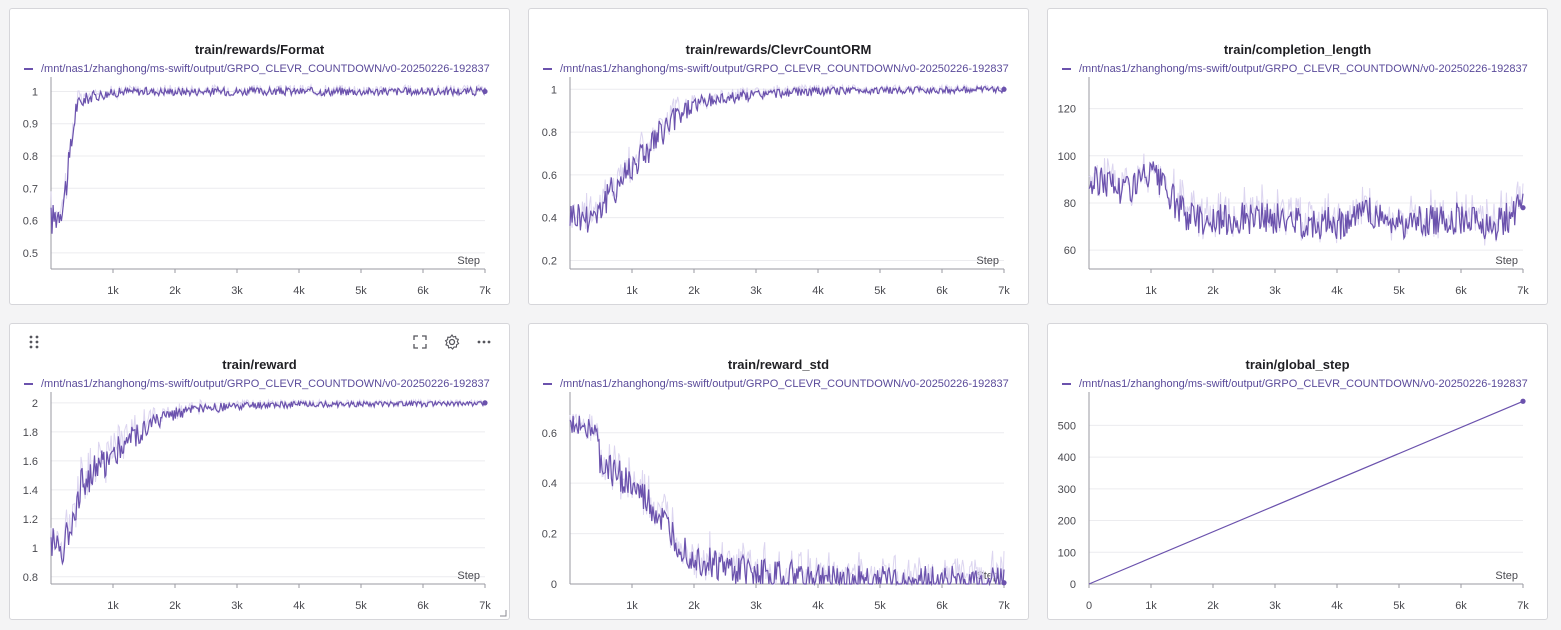 The width and height of the screenshot is (1561, 630). I want to click on y-tick-label: 1.8, so click(30, 433).